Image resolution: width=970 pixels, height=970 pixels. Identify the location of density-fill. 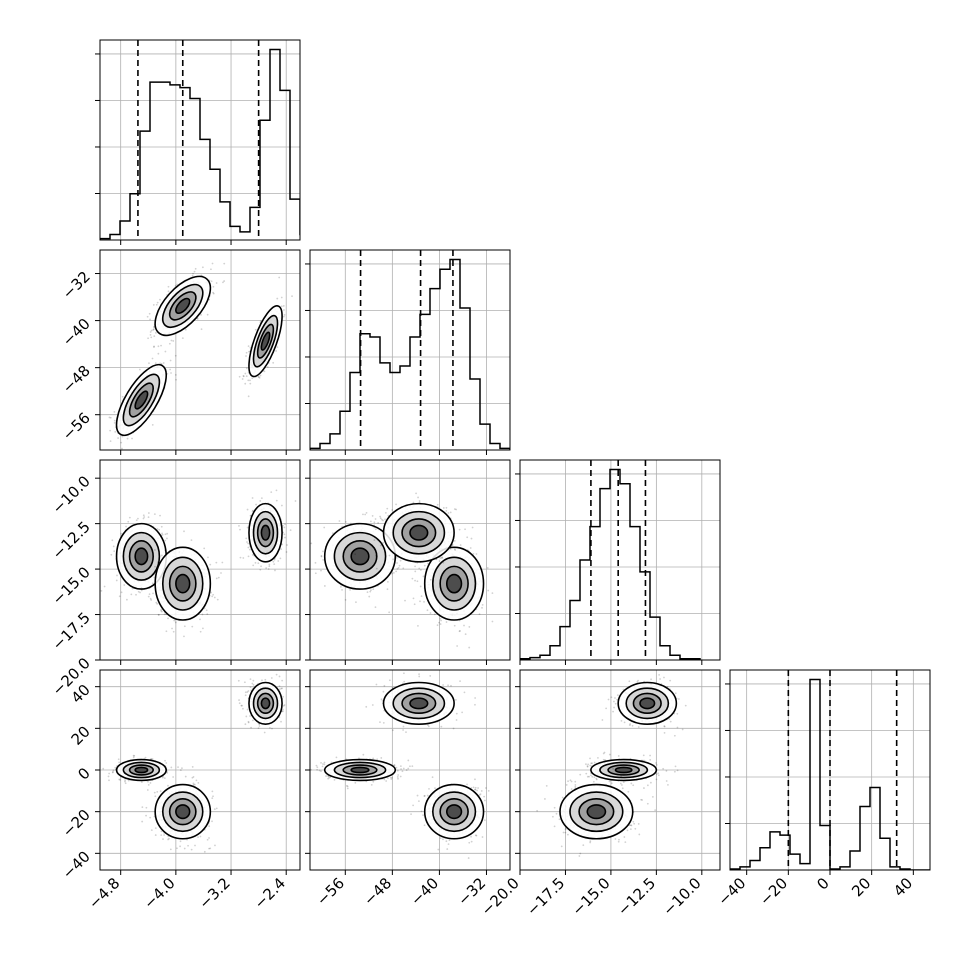
(360, 556).